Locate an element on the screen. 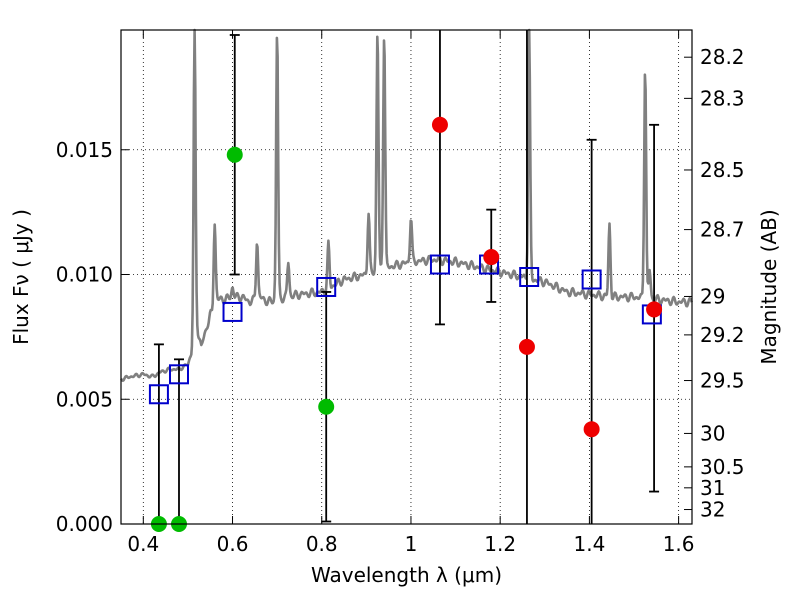 Image resolution: width=800 pixels, height=600 pixels. x-axis-title: Wavelength λ (μm) is located at coordinates (406, 575).